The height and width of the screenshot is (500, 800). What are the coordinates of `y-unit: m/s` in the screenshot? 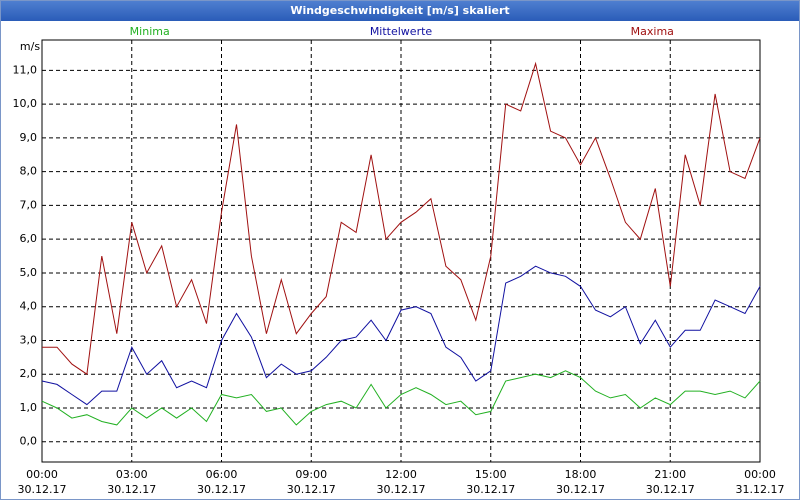 It's located at (30, 46).